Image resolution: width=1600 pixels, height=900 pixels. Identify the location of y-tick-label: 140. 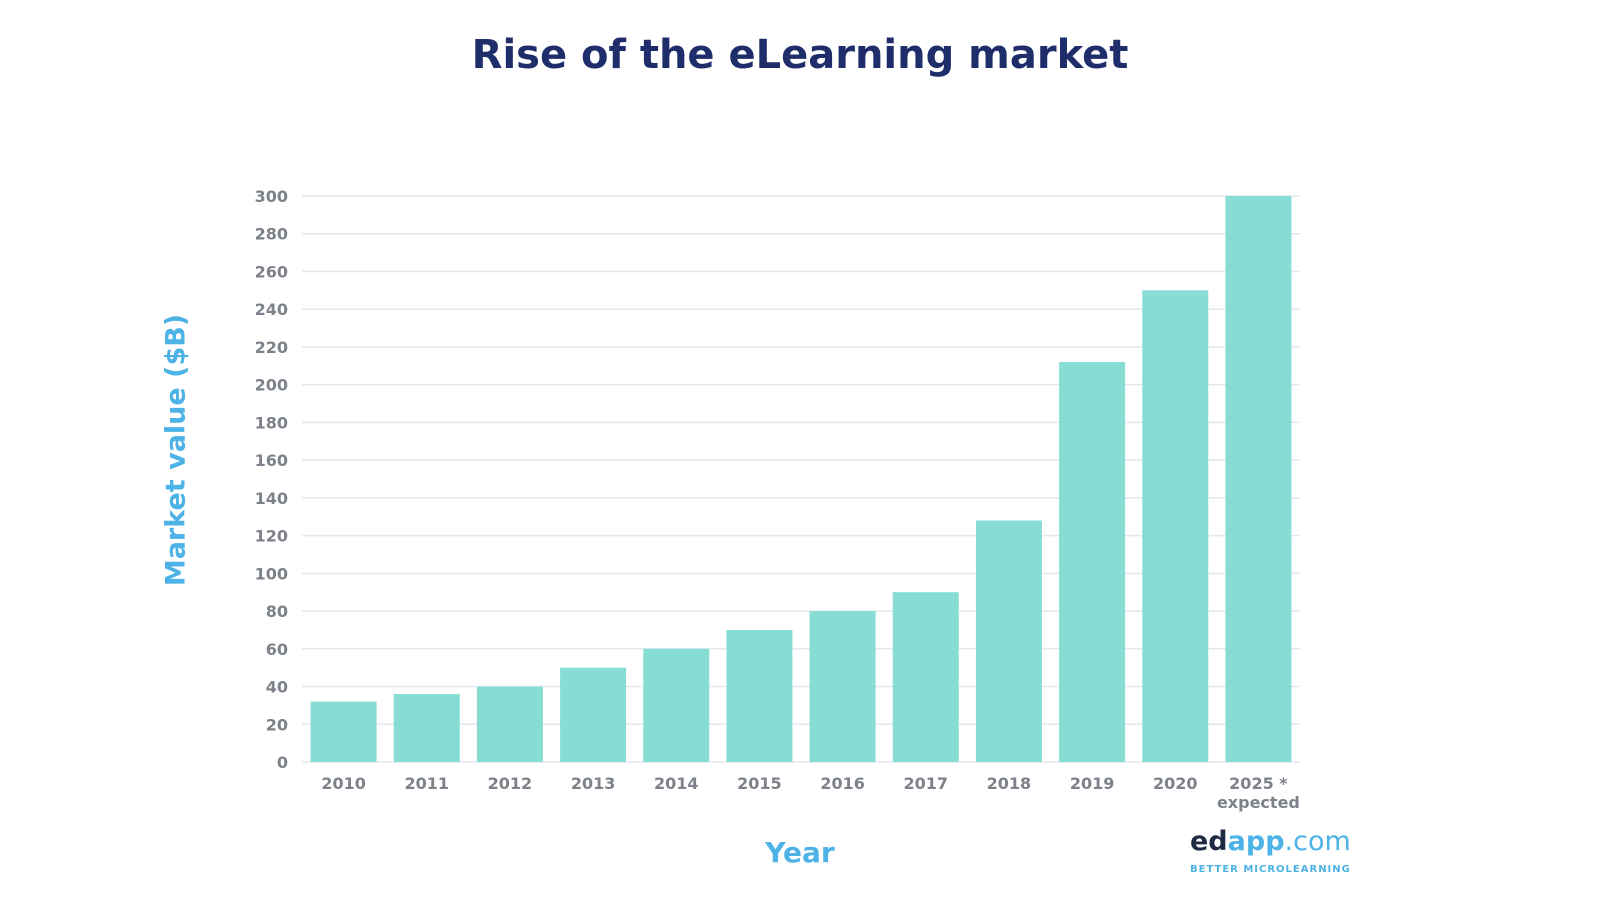
(271, 498).